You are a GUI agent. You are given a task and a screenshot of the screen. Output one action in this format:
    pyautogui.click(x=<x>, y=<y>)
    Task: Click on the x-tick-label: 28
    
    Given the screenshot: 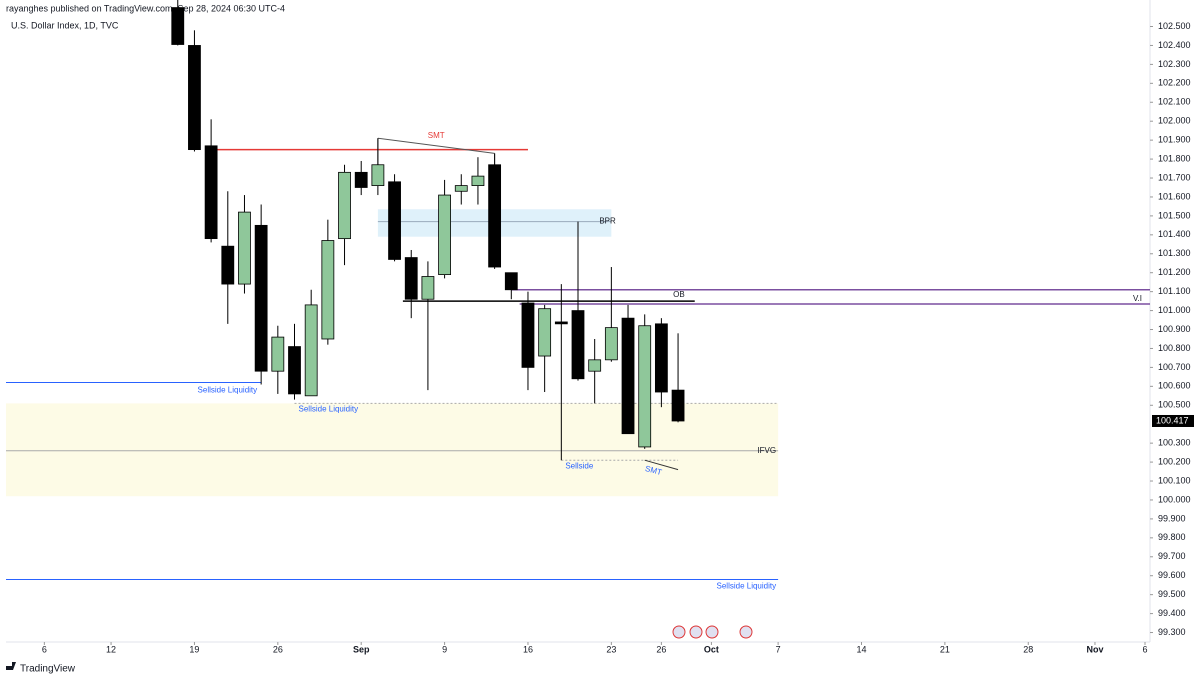 What is the action you would take?
    pyautogui.click(x=1028, y=649)
    